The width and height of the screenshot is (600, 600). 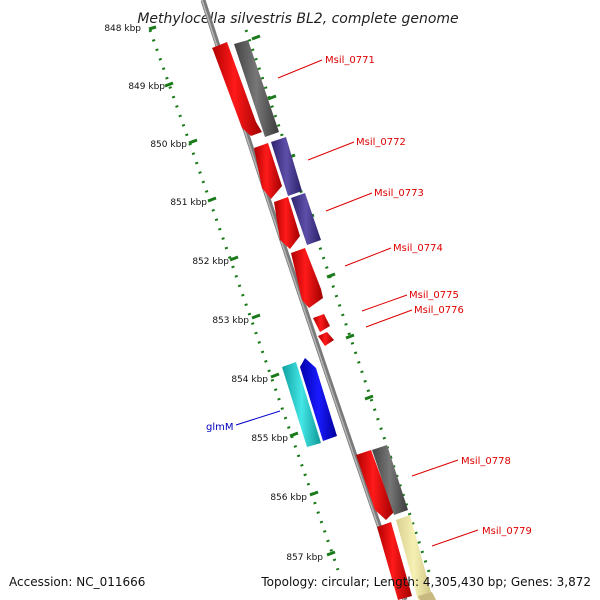 What do you see at coordinates (350, 60) in the screenshot?
I see `gene-label-msil-0771: Msil_0771` at bounding box center [350, 60].